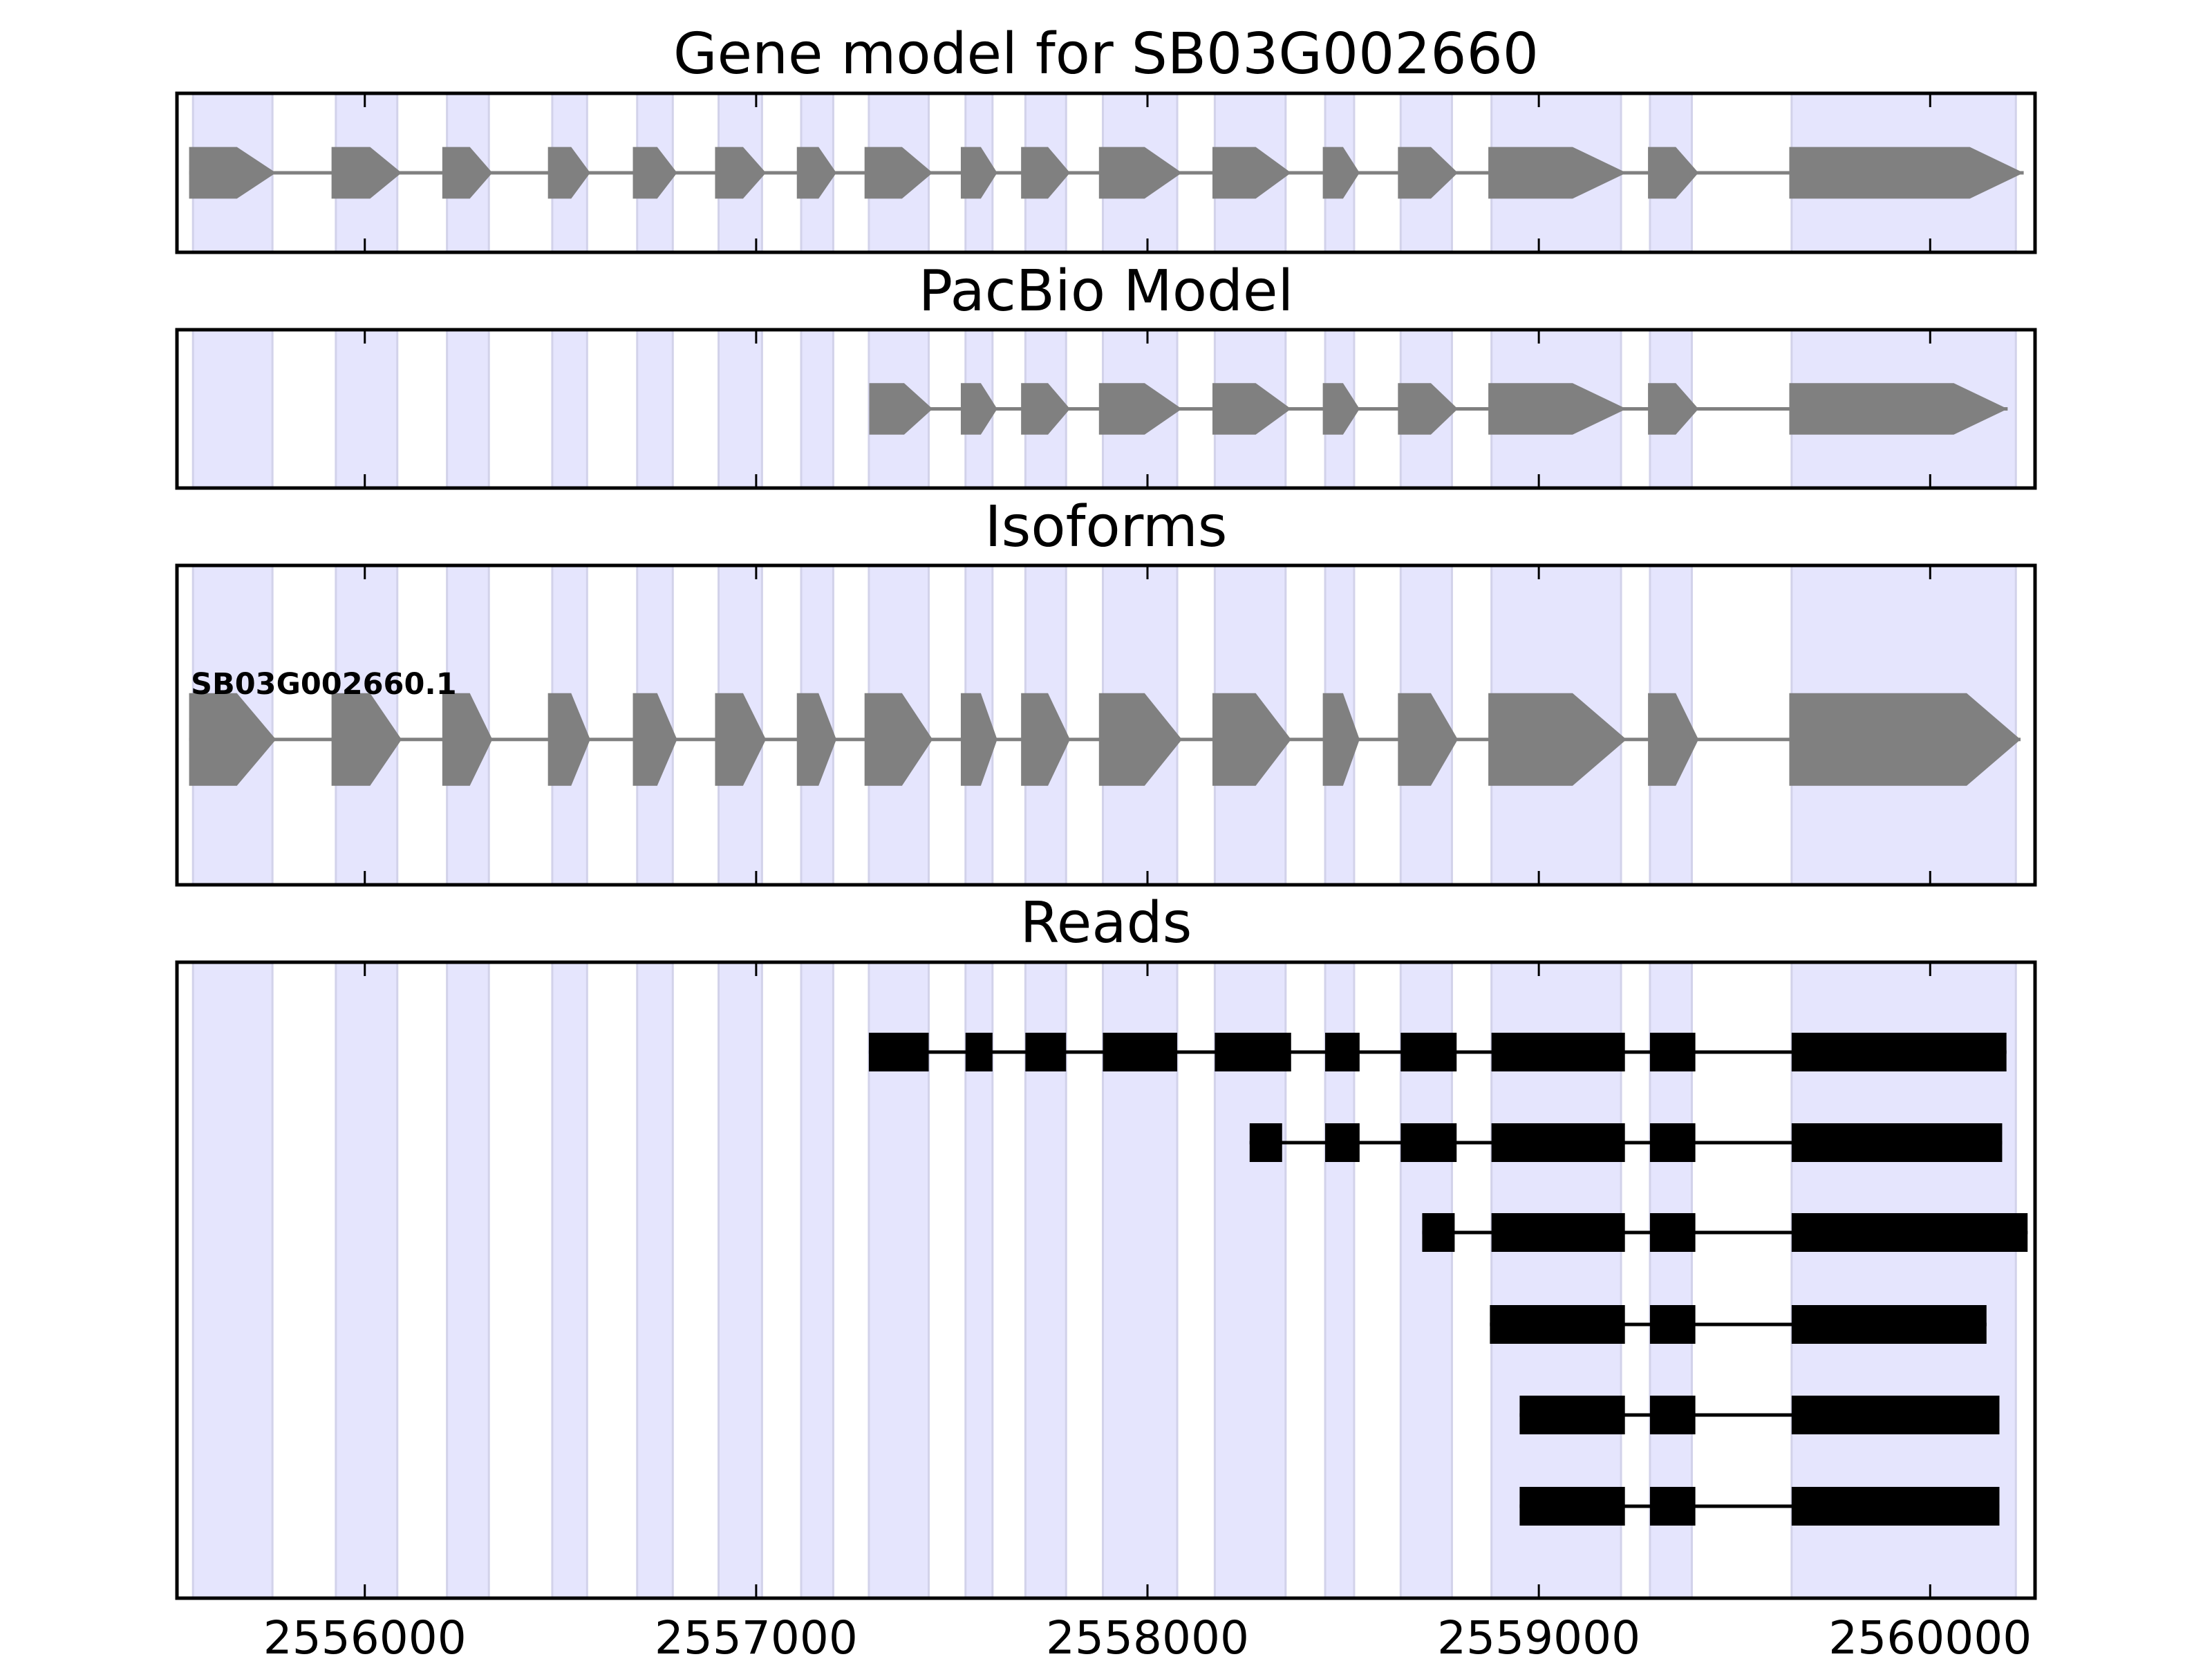 The height and width of the screenshot is (1659, 2212). Describe the element at coordinates (1106, 923) in the screenshot. I see `panel-title-reads: Reads` at that location.